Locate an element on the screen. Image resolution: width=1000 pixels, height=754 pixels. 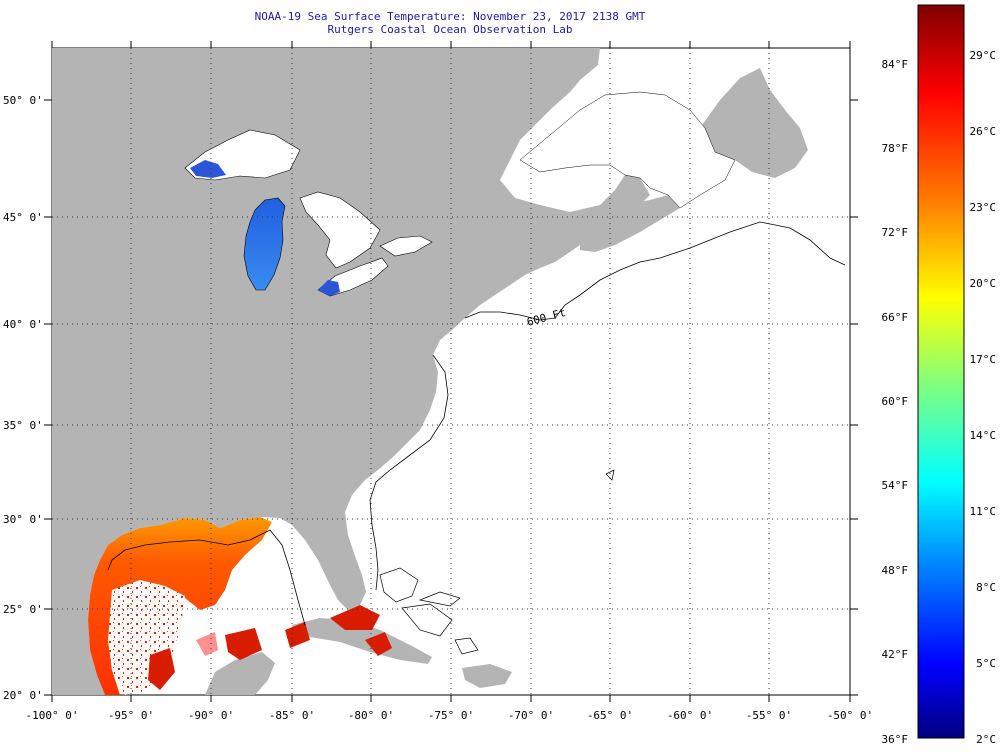
fahrenheit-label: 48°F is located at coordinates (895, 570).